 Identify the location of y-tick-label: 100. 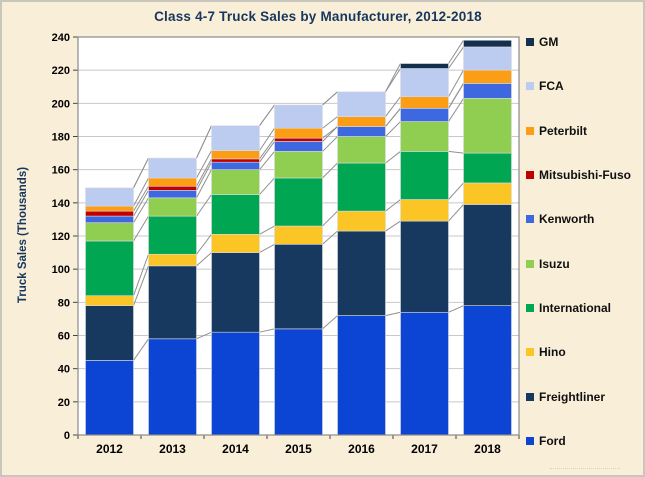
(61, 270).